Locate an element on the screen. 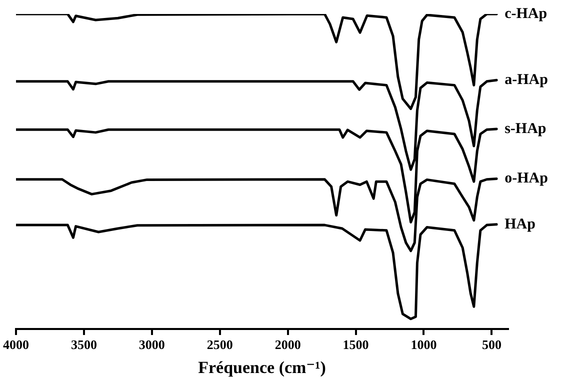 Image resolution: width=574 pixels, height=387 pixels. series-label: c-HAp is located at coordinates (526, 14).